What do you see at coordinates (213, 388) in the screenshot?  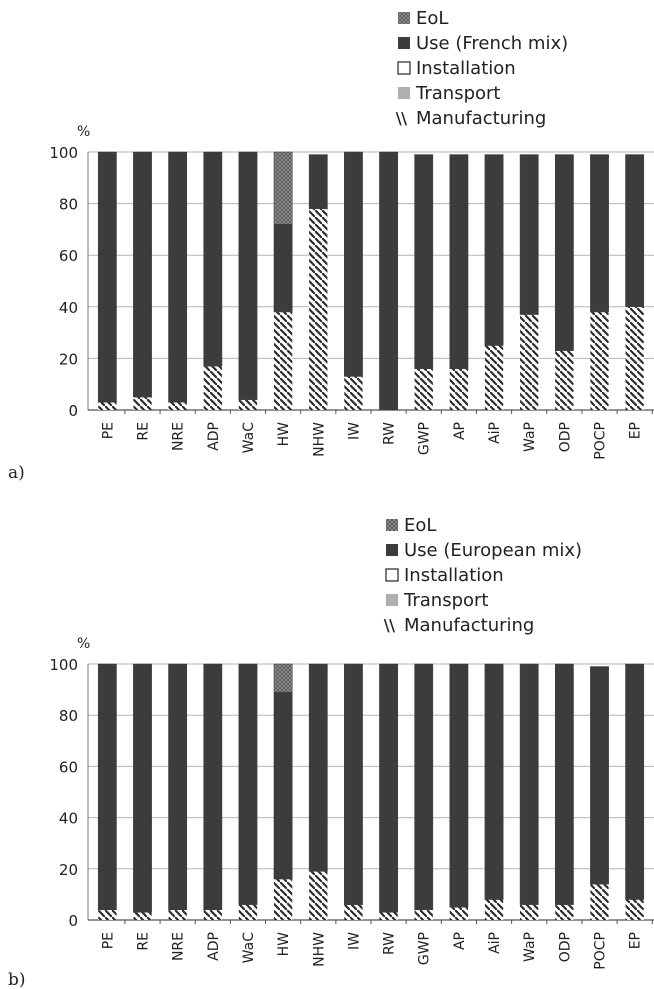 I see `bar-manufacturing-adp` at bounding box center [213, 388].